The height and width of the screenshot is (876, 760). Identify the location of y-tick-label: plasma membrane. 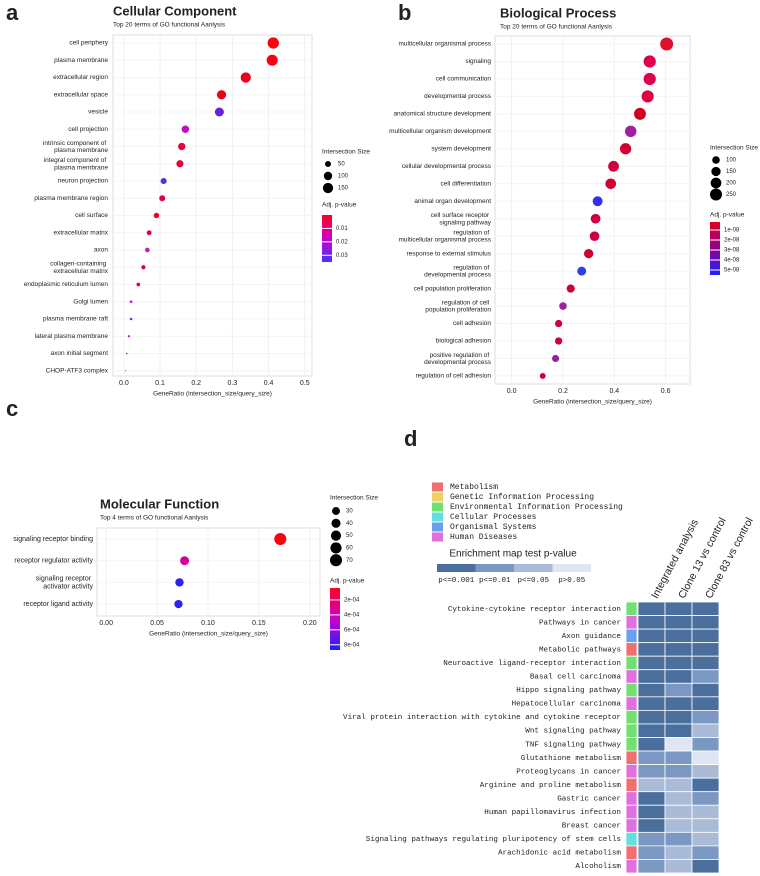
(81, 60).